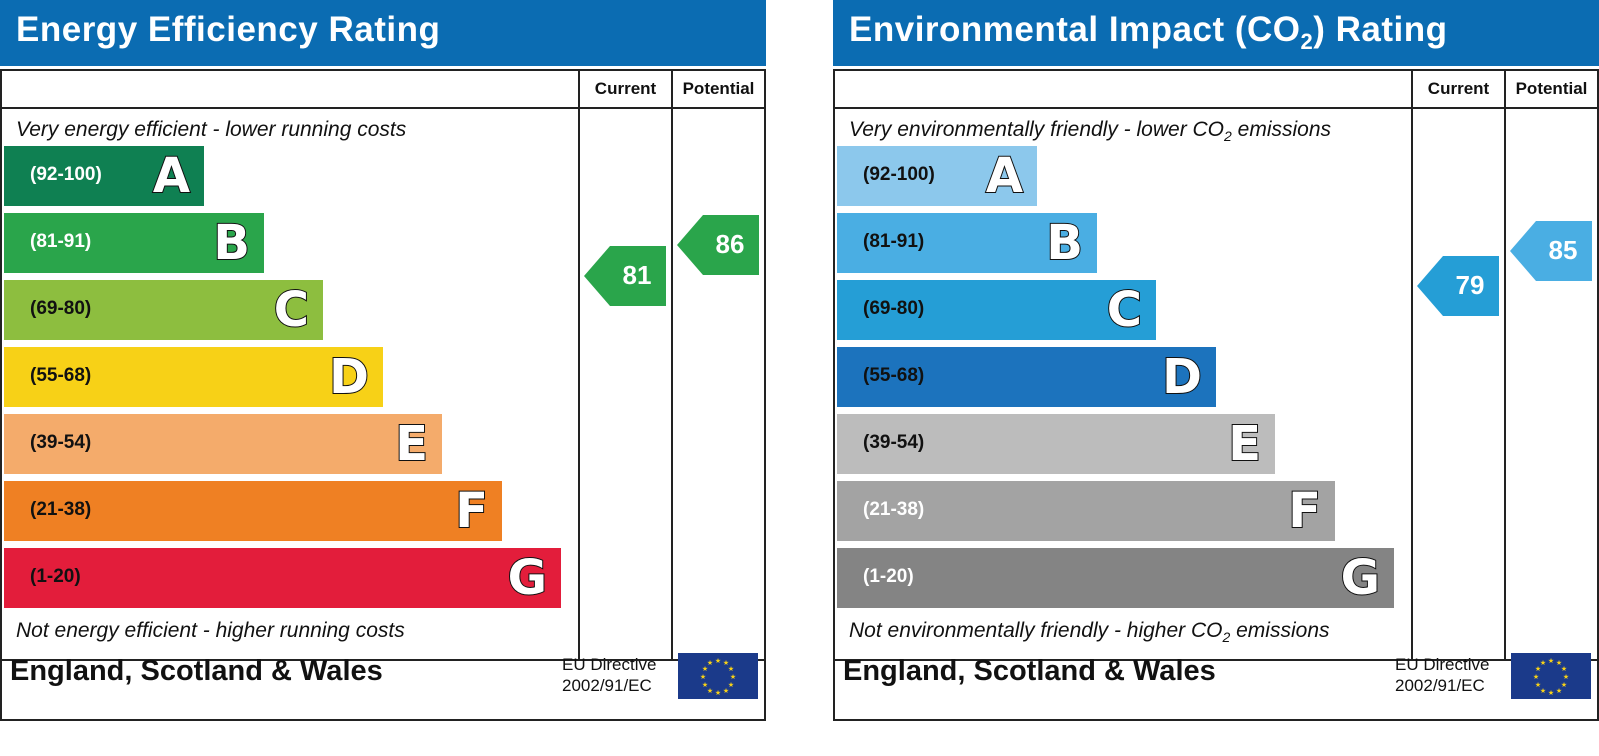  Describe the element at coordinates (967, 243) in the screenshot. I see `rating-band-b: (81-91) B` at that location.